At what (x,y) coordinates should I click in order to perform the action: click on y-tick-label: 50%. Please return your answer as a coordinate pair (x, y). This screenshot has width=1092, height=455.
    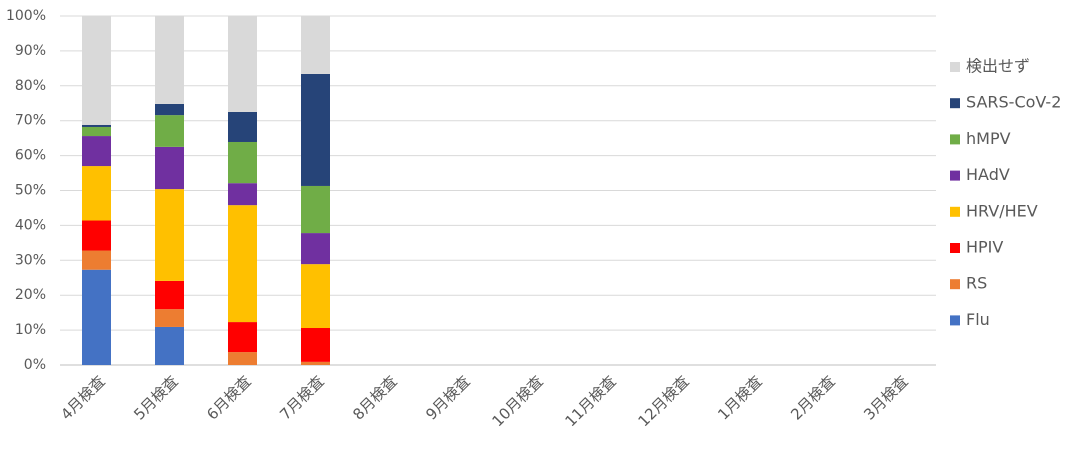
    Looking at the image, I should click on (30, 191).